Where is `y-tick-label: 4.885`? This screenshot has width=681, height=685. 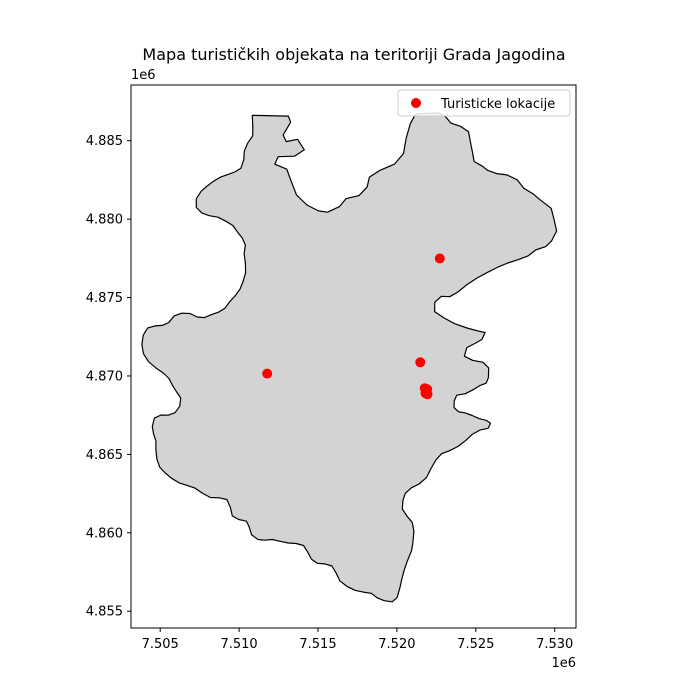
y-tick-label: 4.885 is located at coordinates (104, 141).